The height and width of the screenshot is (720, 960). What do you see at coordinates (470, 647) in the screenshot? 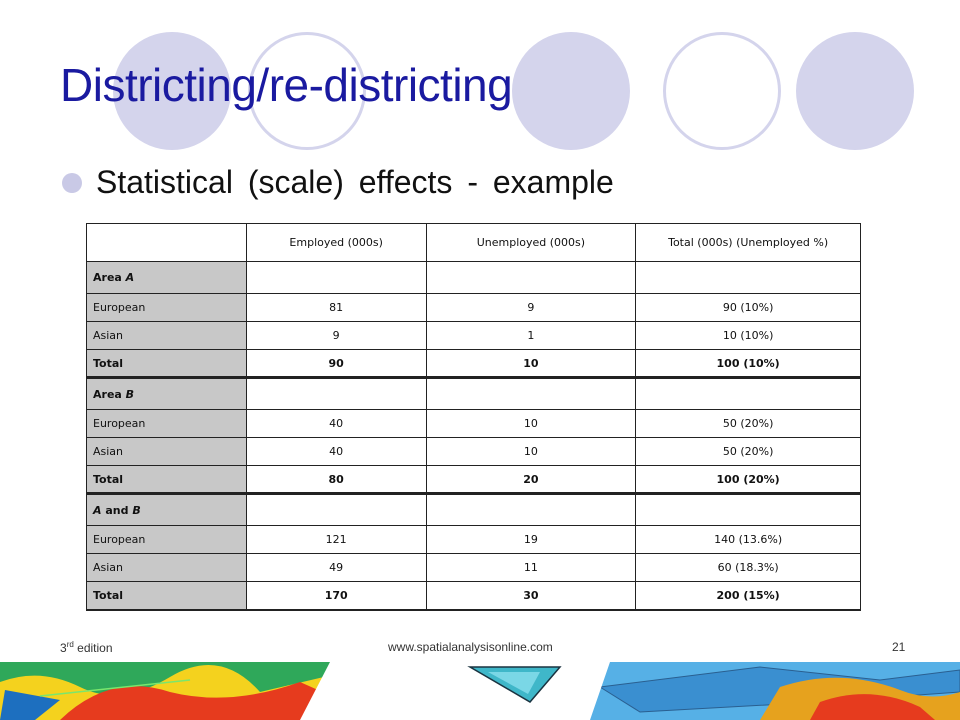
I see `footer-url: www.spatialanalysisonline.com` at bounding box center [470, 647].